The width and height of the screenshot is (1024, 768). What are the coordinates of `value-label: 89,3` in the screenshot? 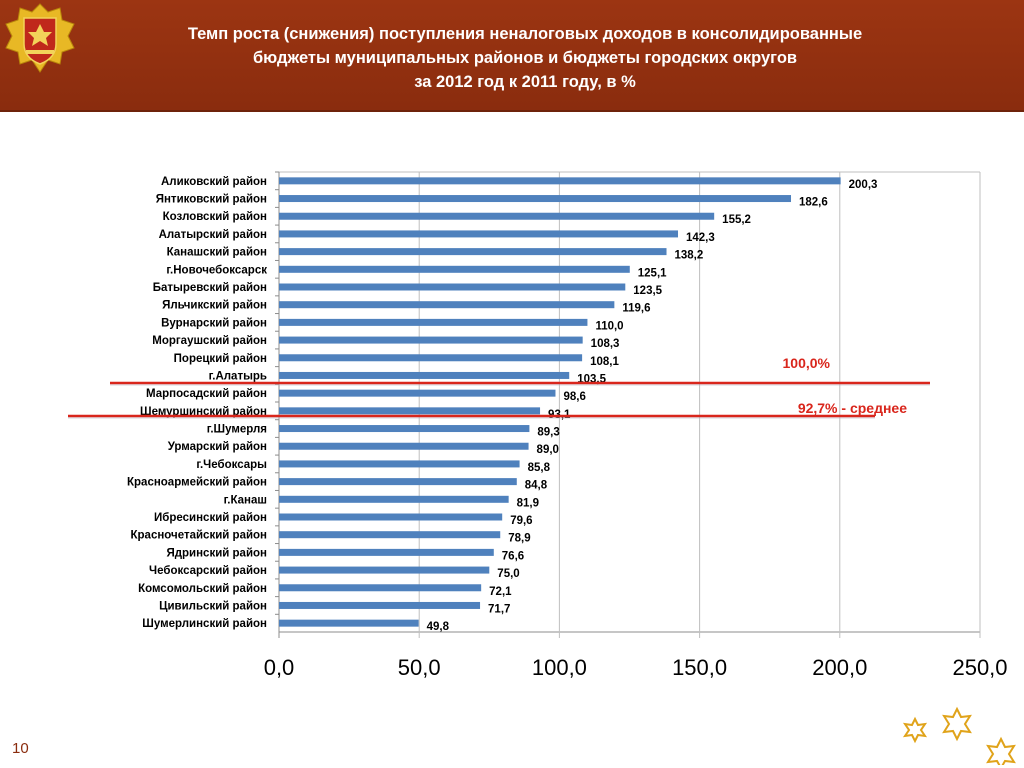 It's located at (548, 433).